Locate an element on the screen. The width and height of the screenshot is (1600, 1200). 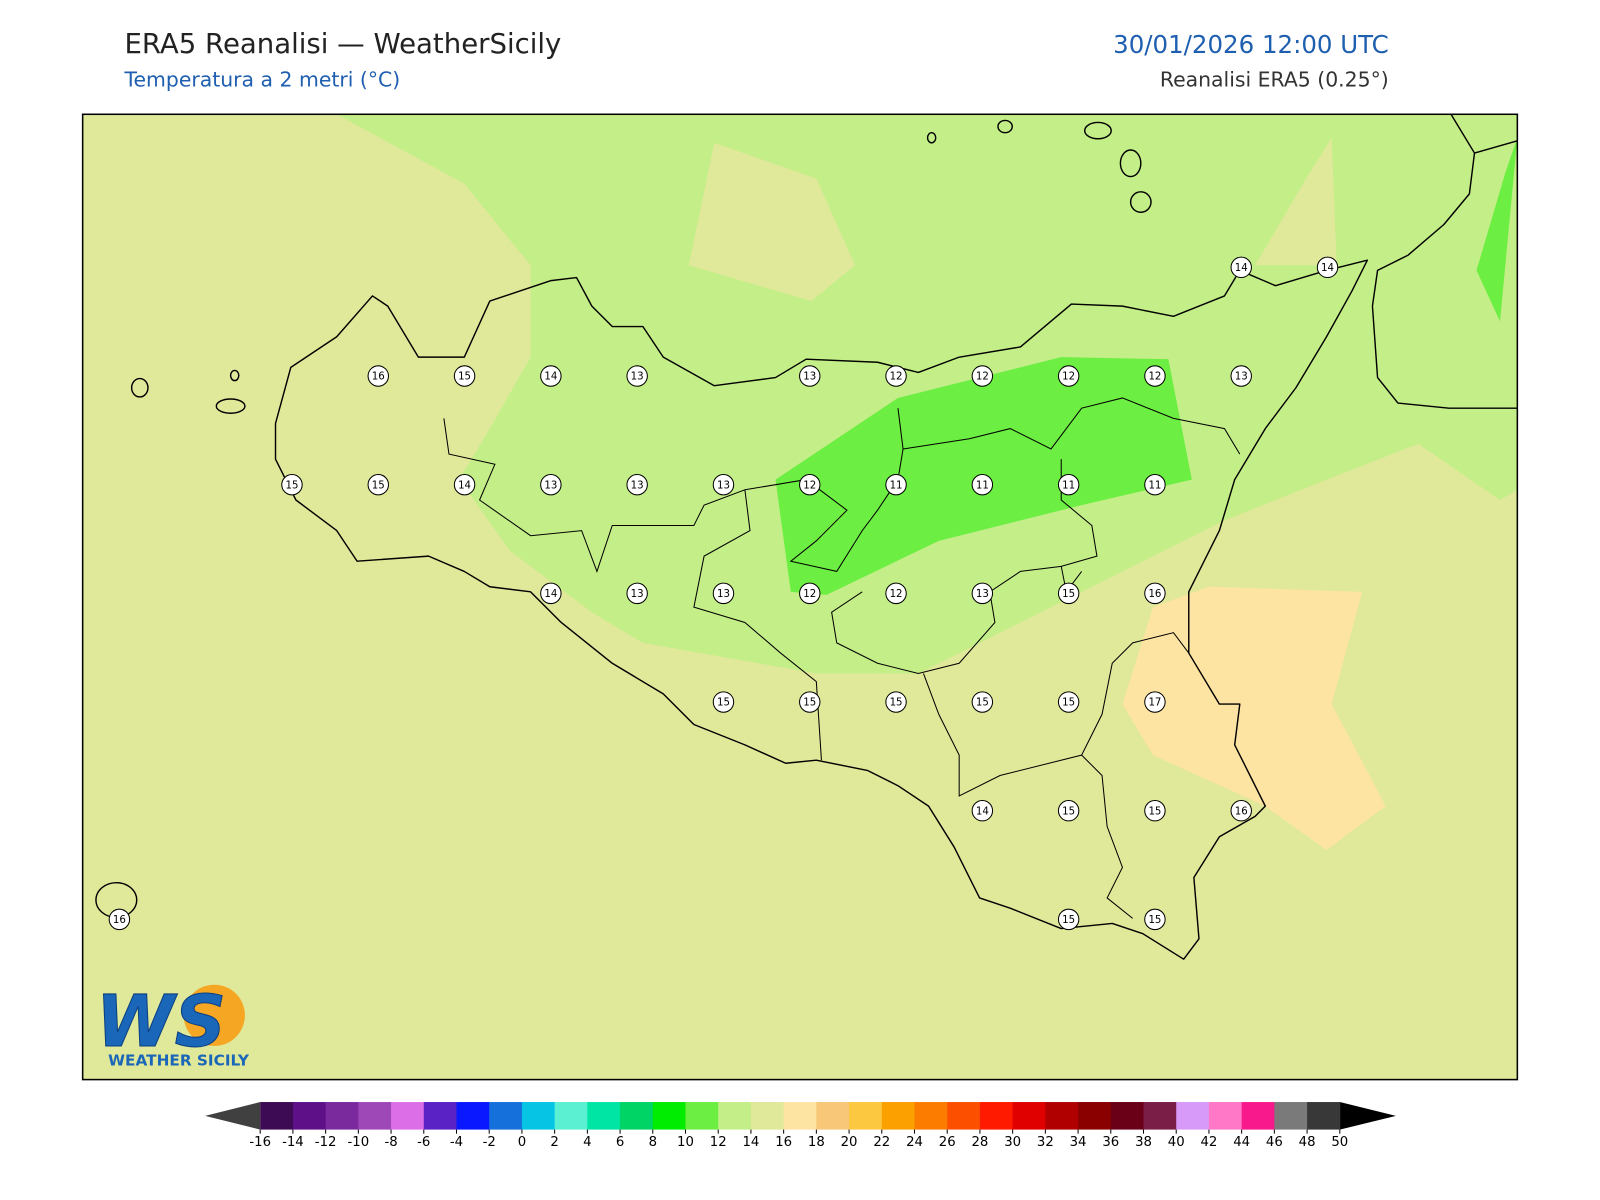
colorbar-tick-label: -2 is located at coordinates (489, 1142).